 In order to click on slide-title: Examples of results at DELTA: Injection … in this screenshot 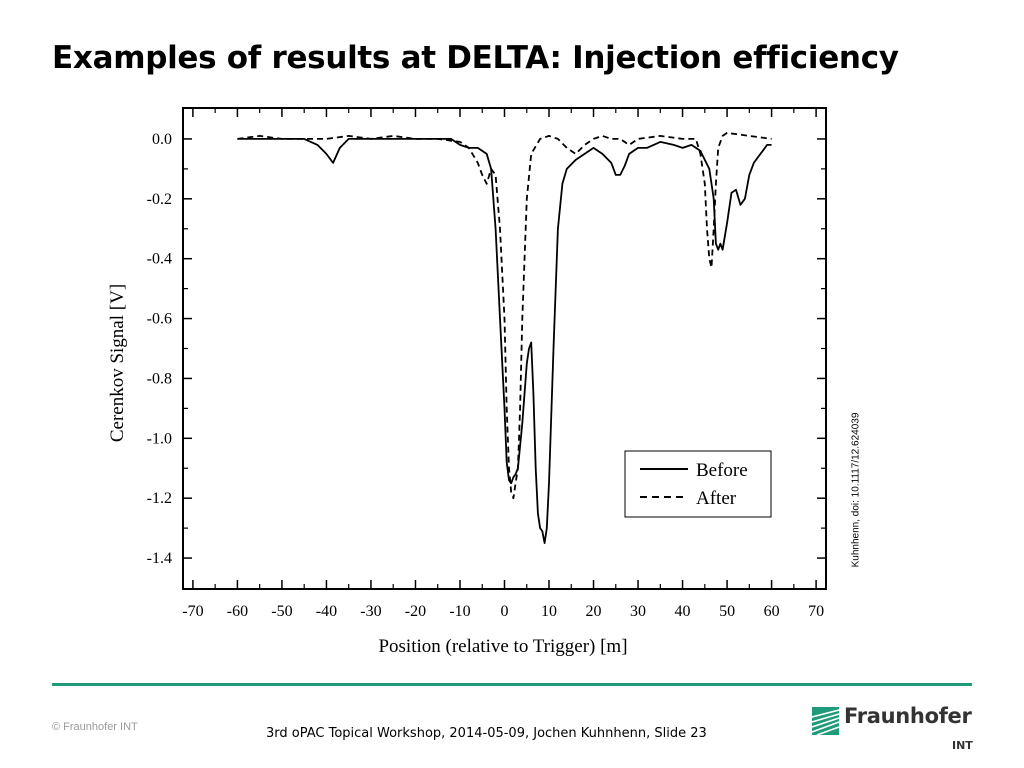, I will do `click(475, 58)`.